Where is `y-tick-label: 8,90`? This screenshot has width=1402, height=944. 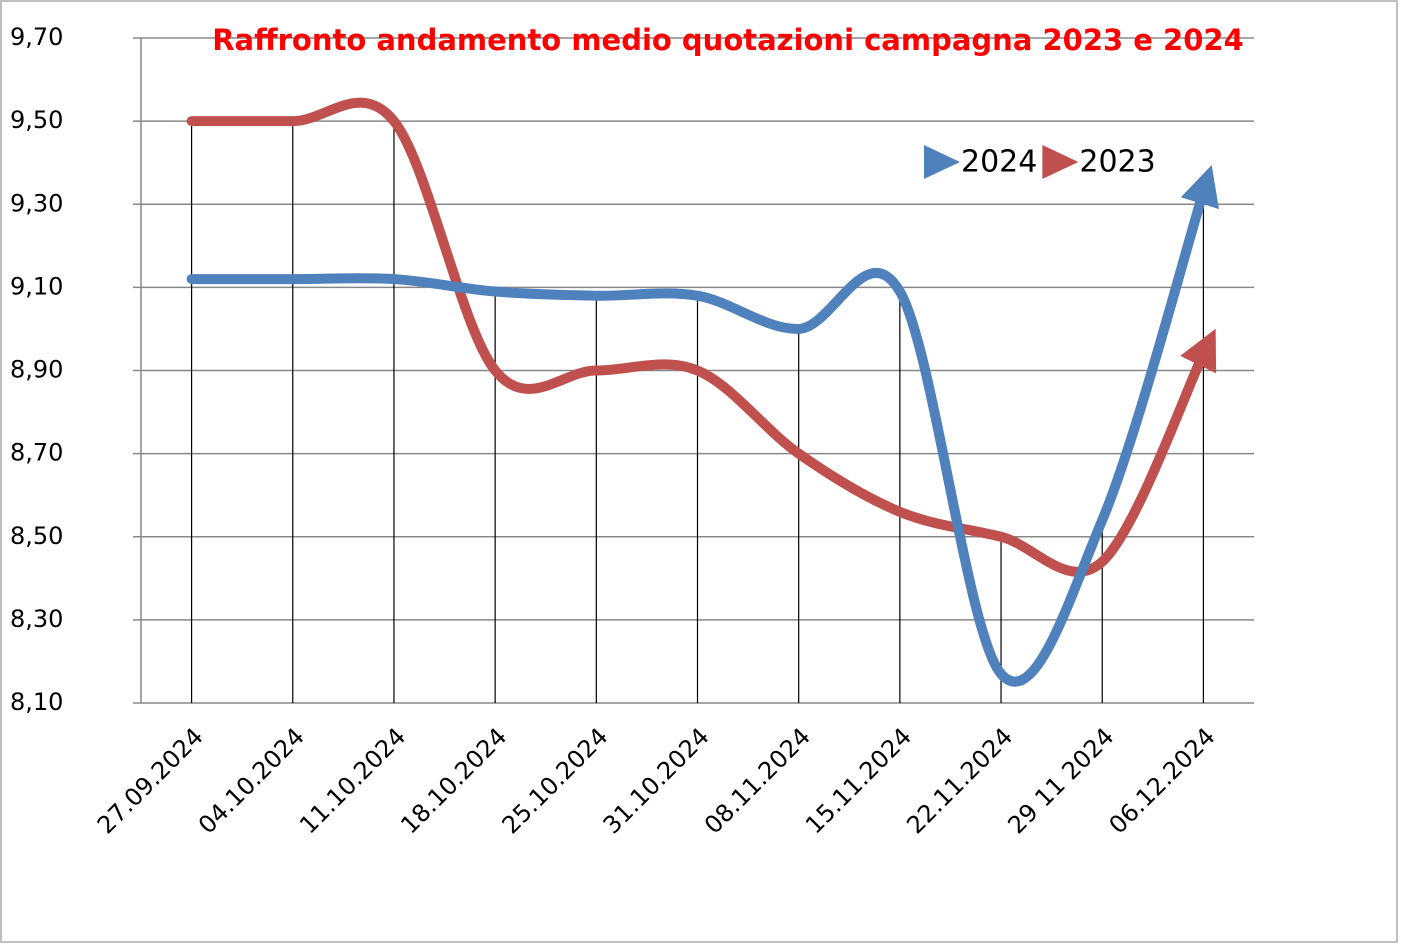 y-tick-label: 8,90 is located at coordinates (36, 370).